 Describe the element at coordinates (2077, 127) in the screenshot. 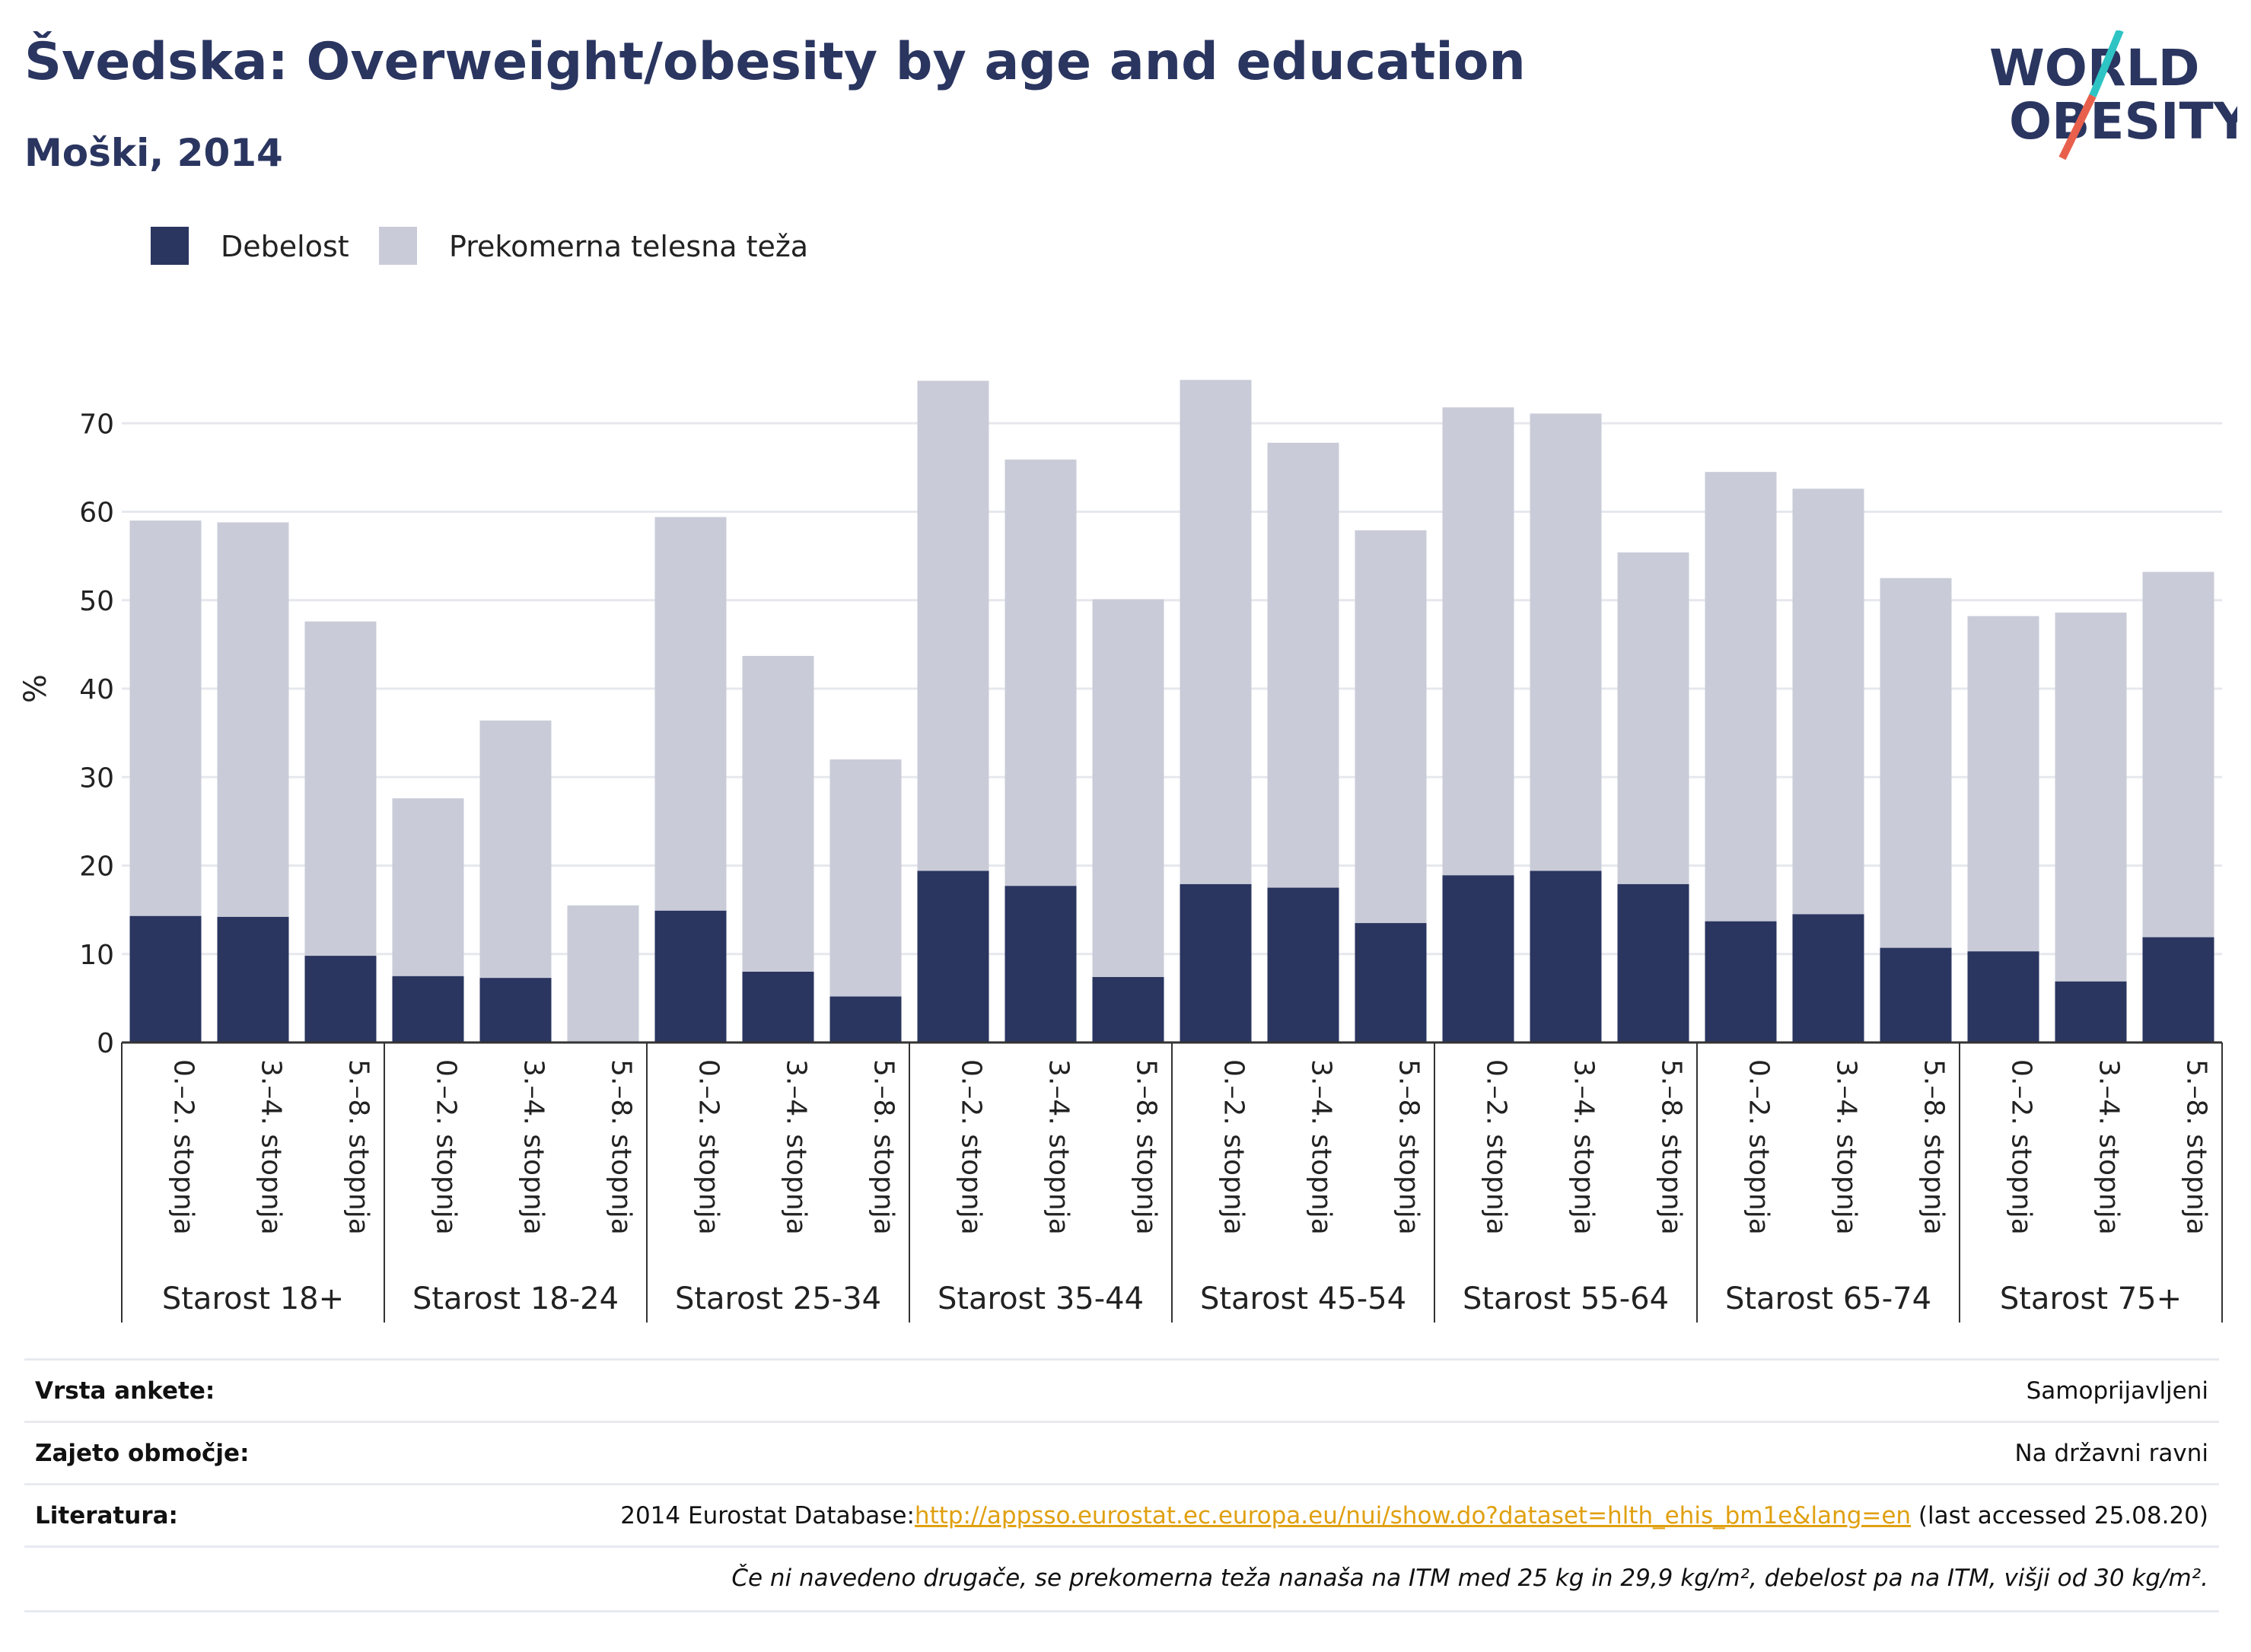

I see `logo-accent-red` at that location.